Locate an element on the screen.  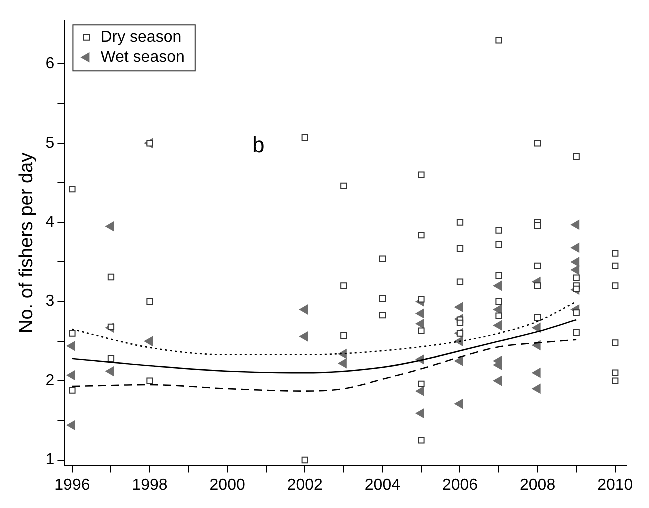
x-tick-label: 2008 is located at coordinates (538, 485).